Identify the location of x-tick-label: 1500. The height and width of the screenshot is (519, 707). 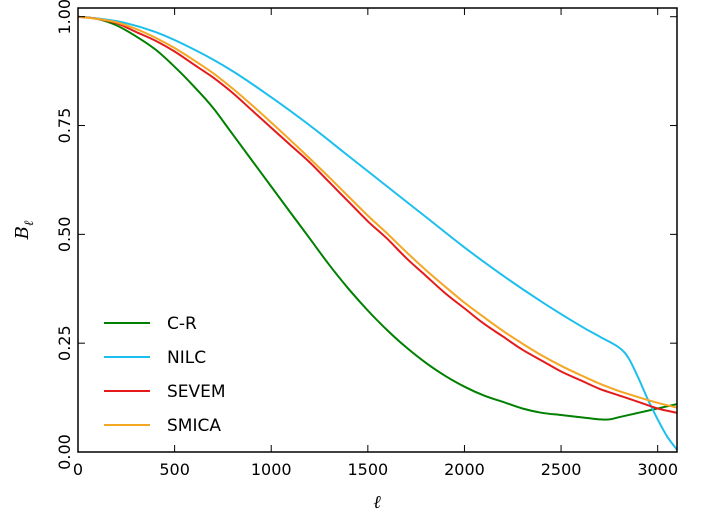
(367, 469).